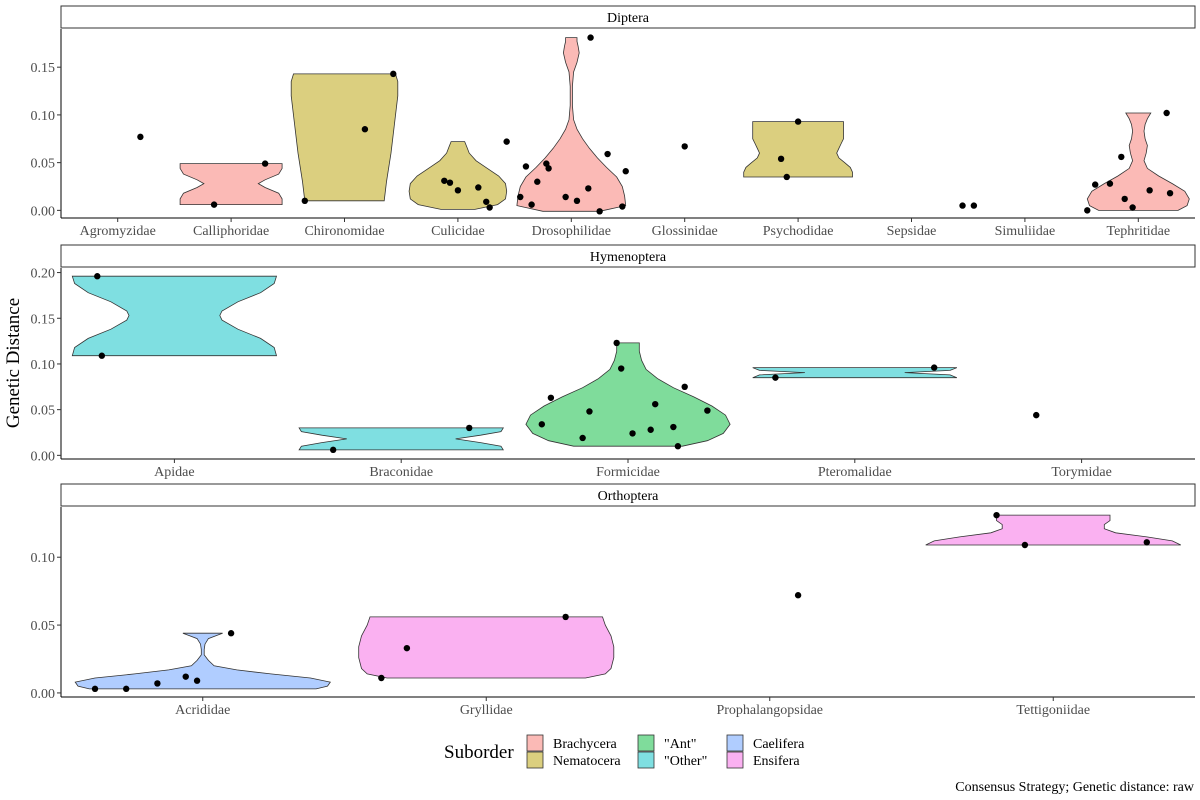 The width and height of the screenshot is (1200, 800). Describe the element at coordinates (13, 363) in the screenshot. I see `y-axis-label: Genetic Distance` at that location.